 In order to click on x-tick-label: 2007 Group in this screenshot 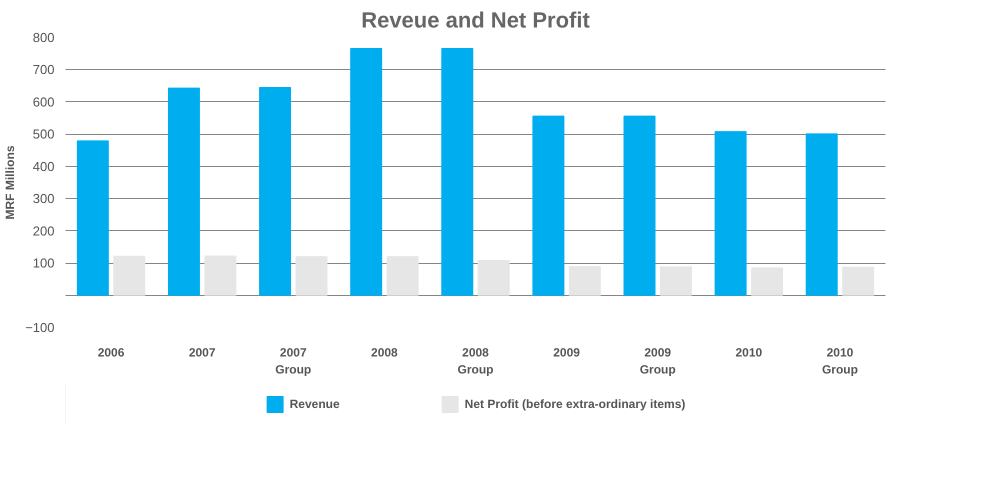, I will do `click(293, 361)`.